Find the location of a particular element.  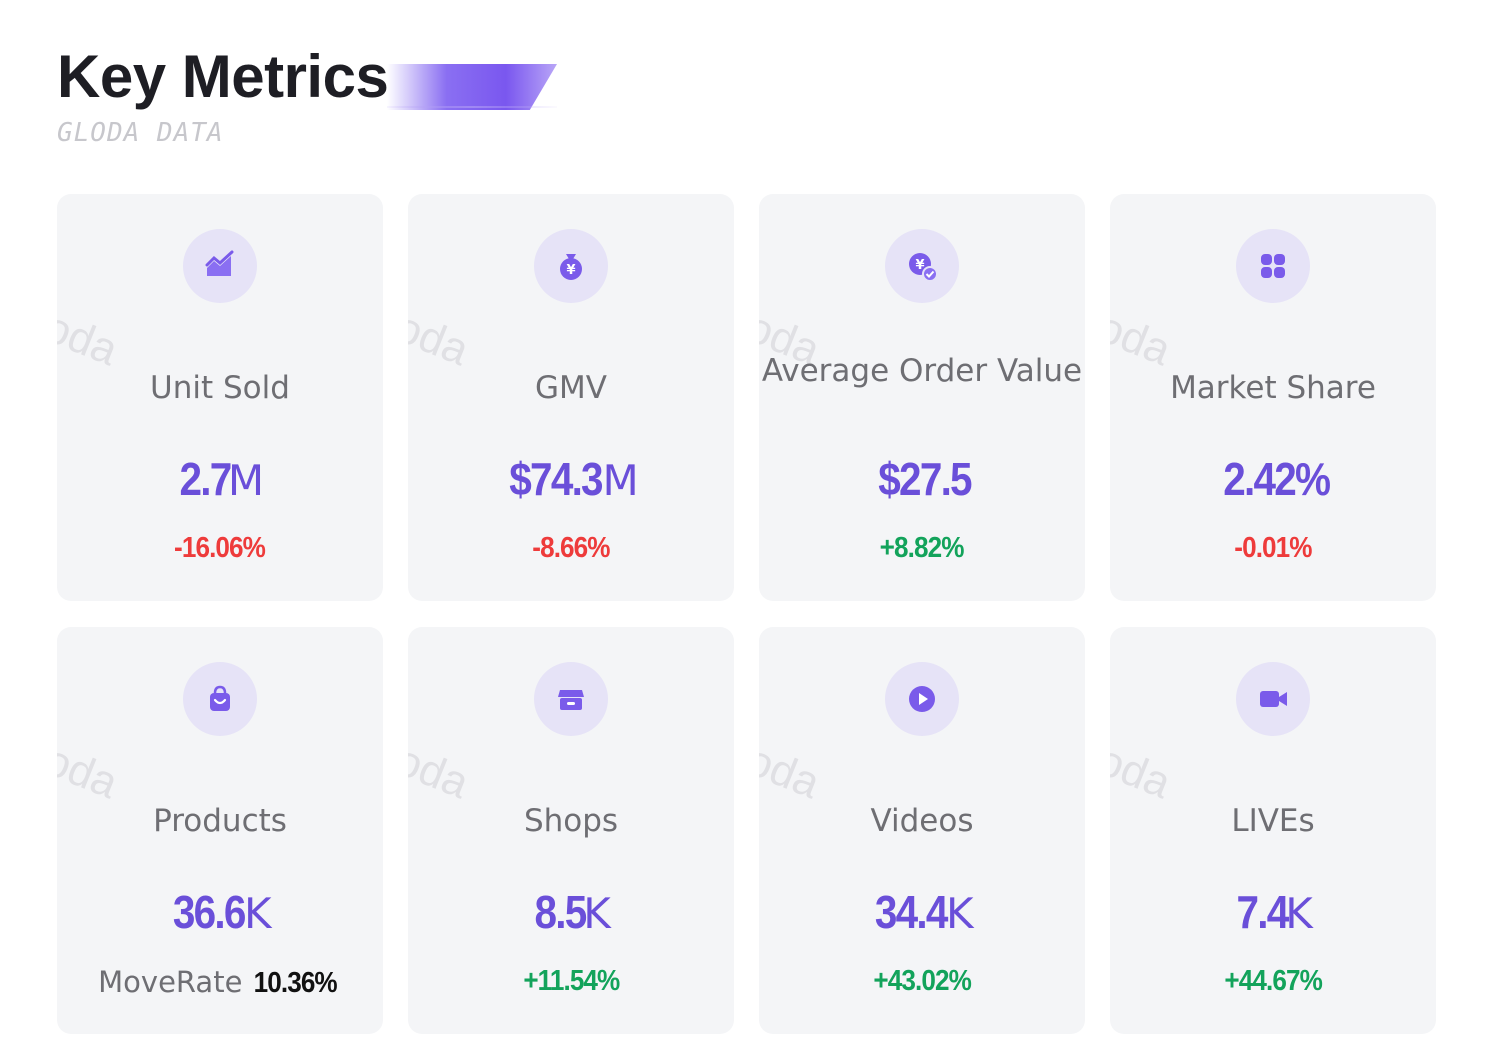

metric-label: GMV is located at coordinates (571, 388).